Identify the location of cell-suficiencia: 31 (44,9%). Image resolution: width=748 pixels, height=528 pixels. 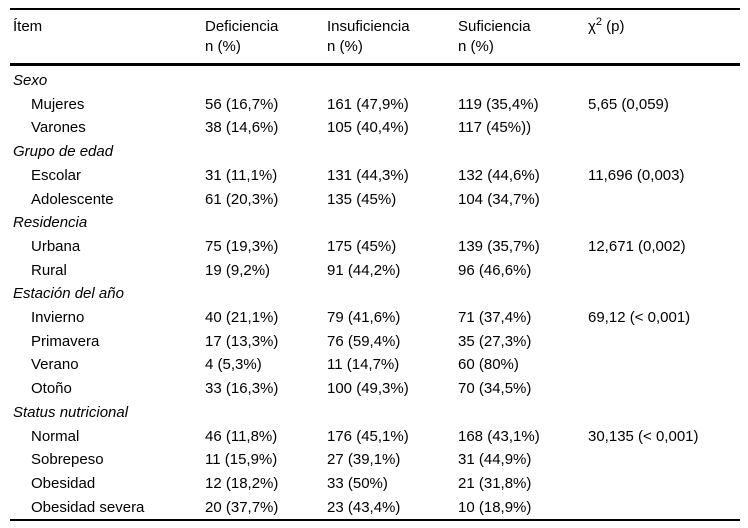
(495, 460).